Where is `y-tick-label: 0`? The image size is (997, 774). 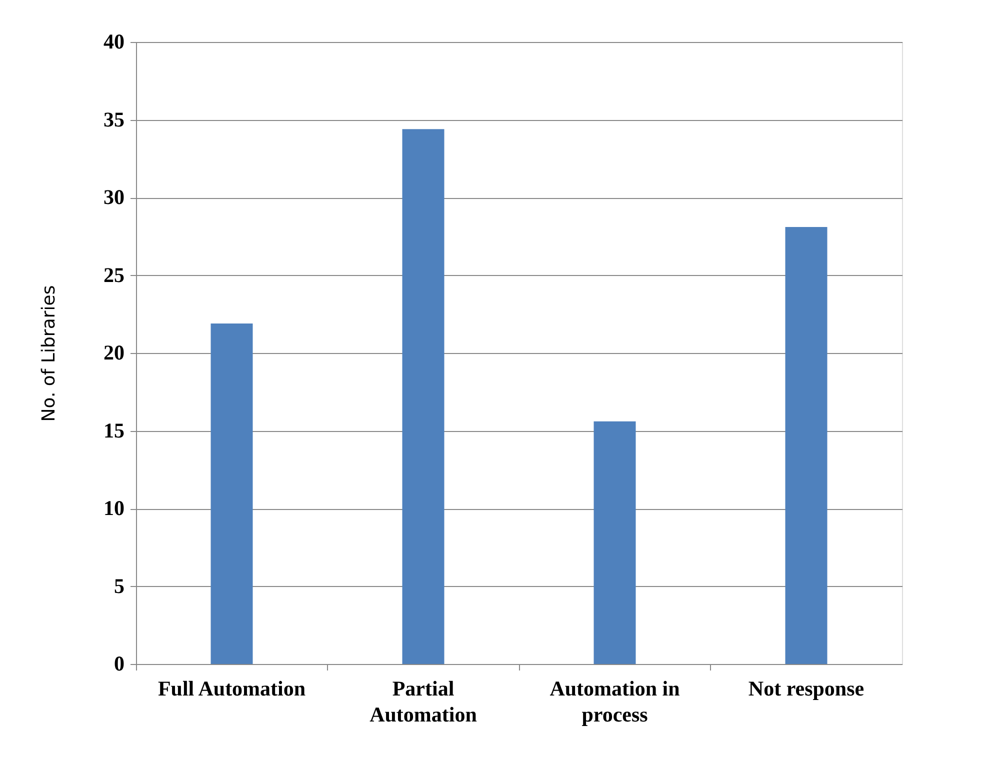 y-tick-label: 0 is located at coordinates (119, 664).